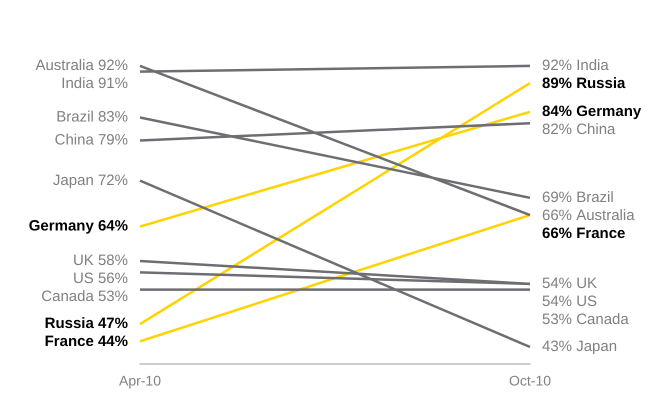 This screenshot has height=401, width=666. Describe the element at coordinates (113, 341) in the screenshot. I see `data-label: 44%` at that location.